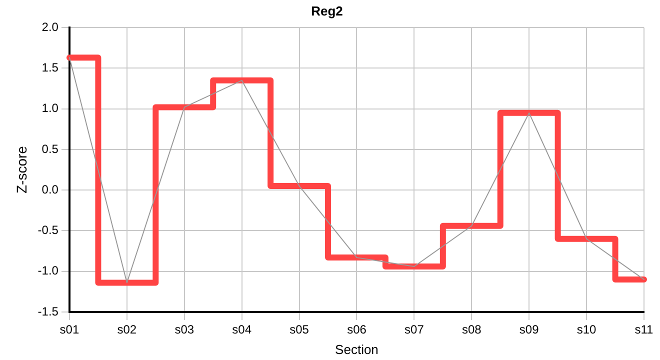  Describe the element at coordinates (50, 189) in the screenshot. I see `y-tick-label: 0.0` at that location.